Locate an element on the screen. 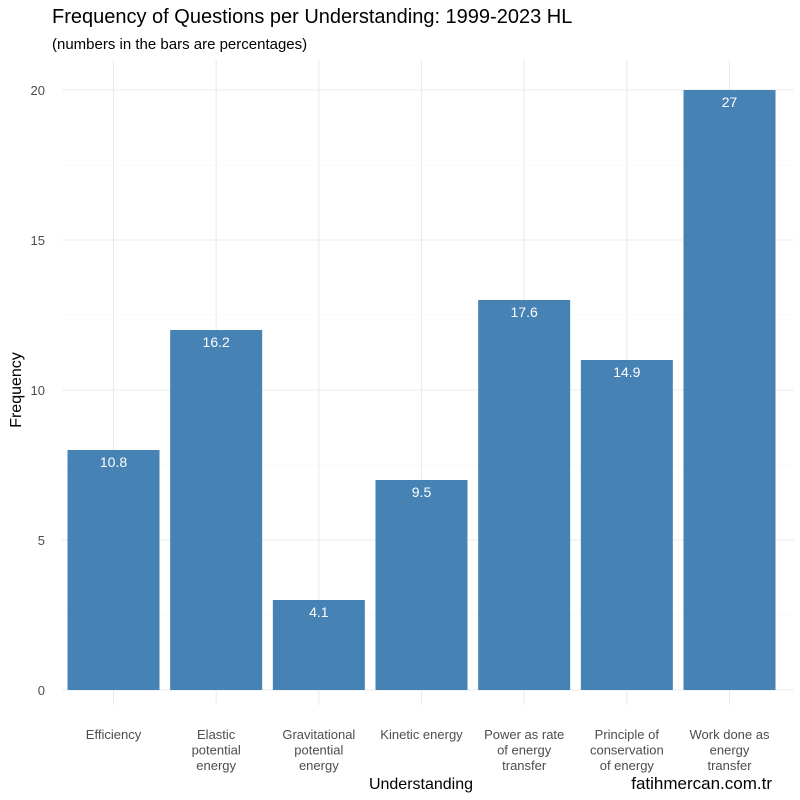 The height and width of the screenshot is (800, 800). x-tick-label: Gravitational potential energy is located at coordinates (318, 750).